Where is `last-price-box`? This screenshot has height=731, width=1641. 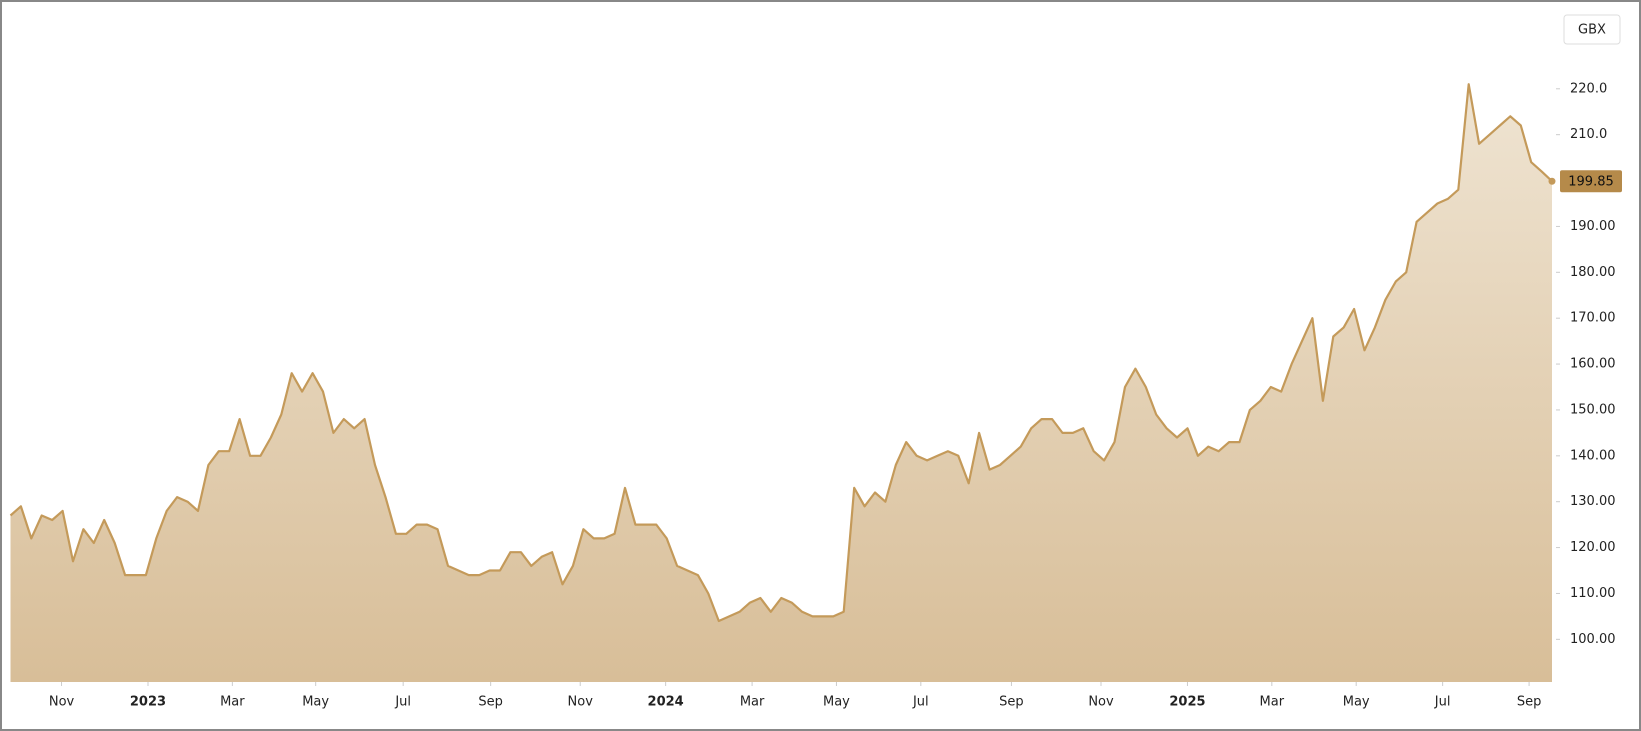 last-price-box is located at coordinates (1591, 181).